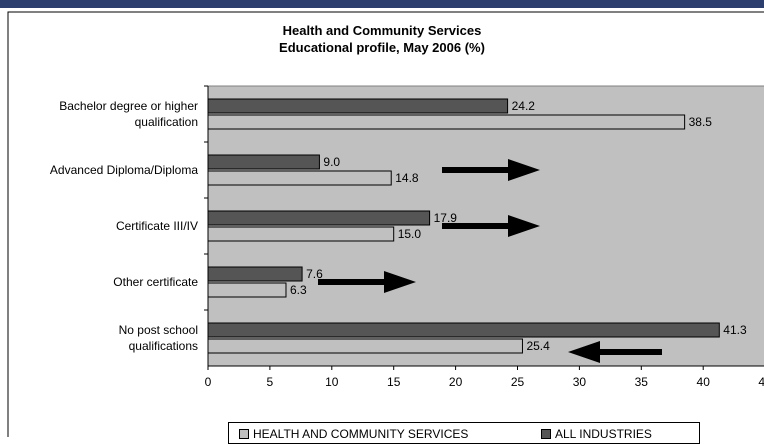  Describe the element at coordinates (382, 4) in the screenshot. I see `header-bar` at that location.